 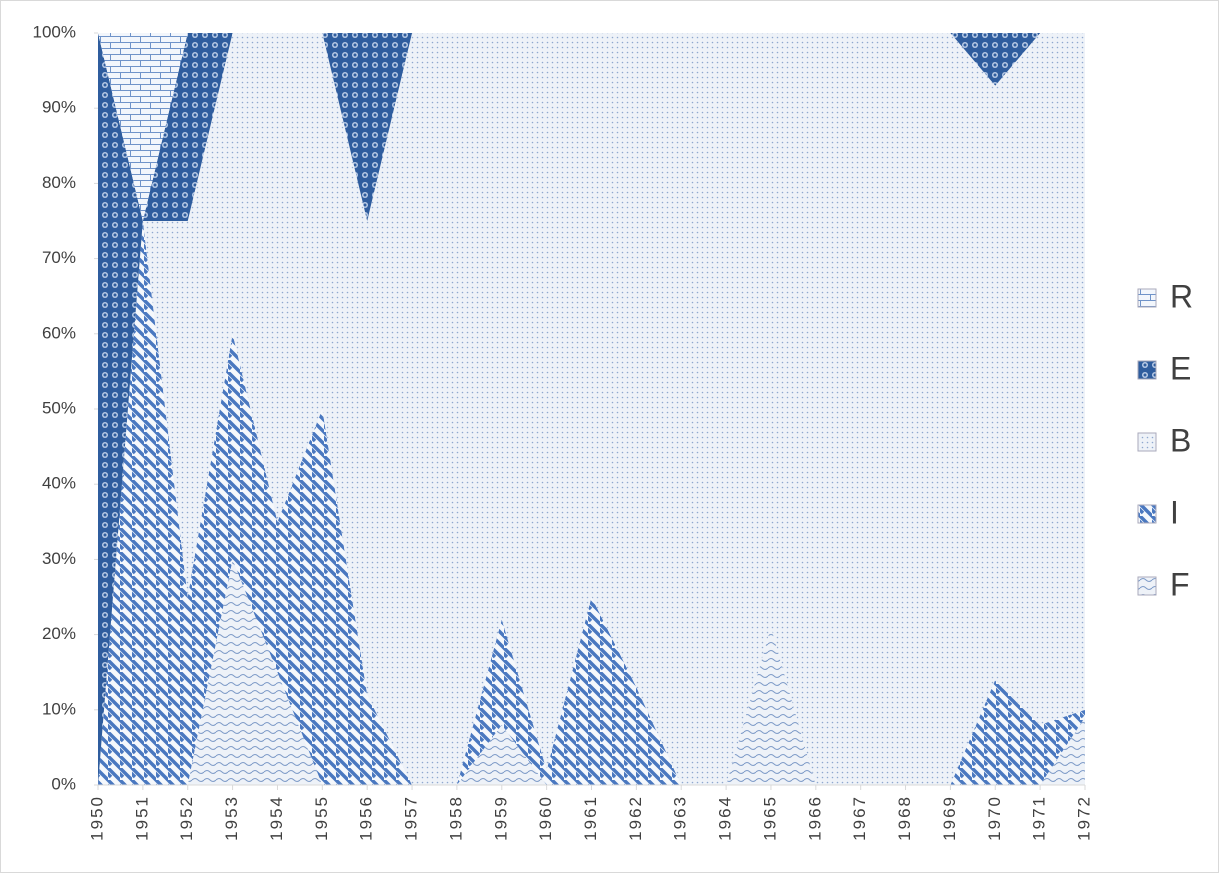 I want to click on y-tick-label: 10%, so click(x=59, y=708).